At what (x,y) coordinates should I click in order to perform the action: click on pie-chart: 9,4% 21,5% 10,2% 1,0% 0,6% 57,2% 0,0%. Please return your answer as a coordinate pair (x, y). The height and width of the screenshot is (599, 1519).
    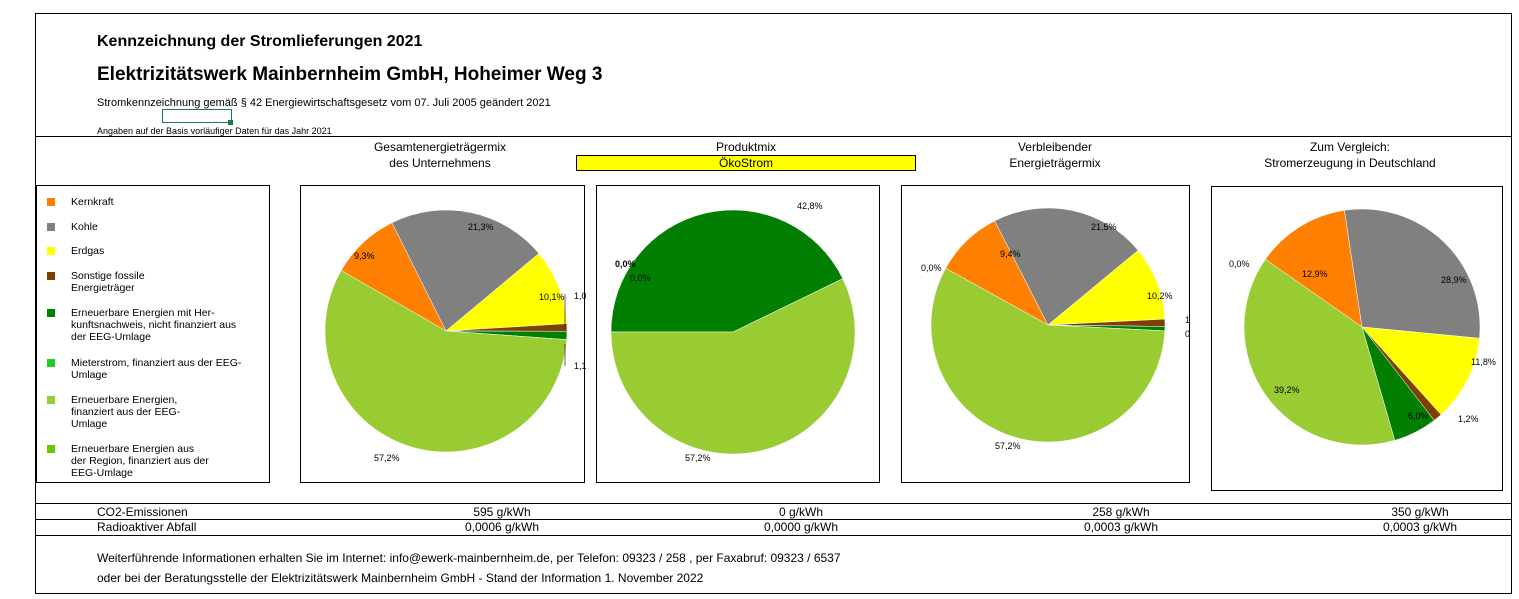
    Looking at the image, I should click on (1056, 329).